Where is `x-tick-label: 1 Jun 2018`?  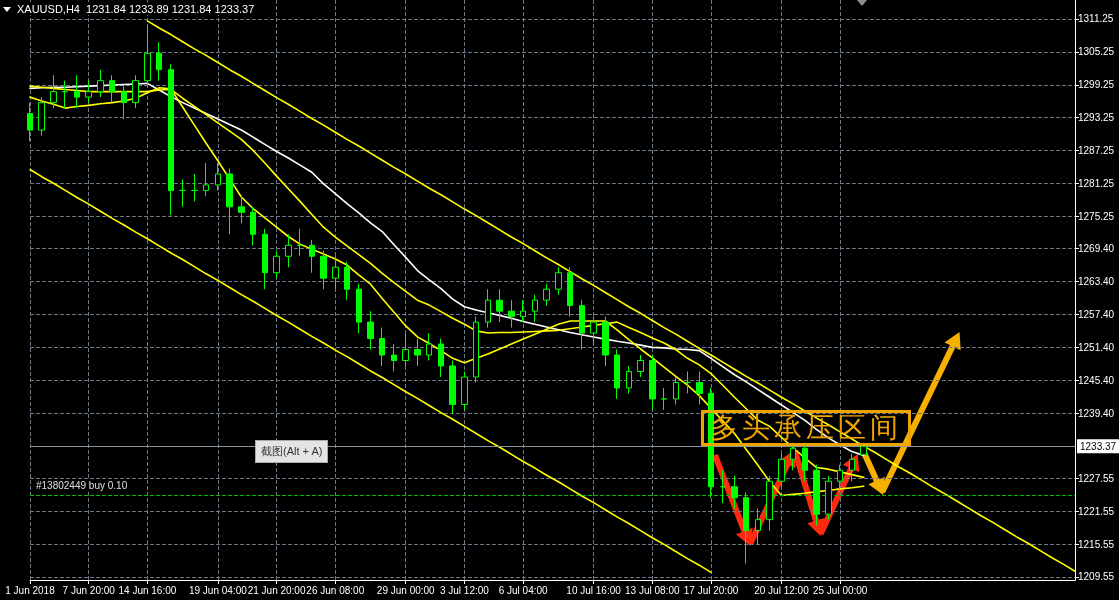 x-tick-label: 1 Jun 2018 is located at coordinates (30, 590).